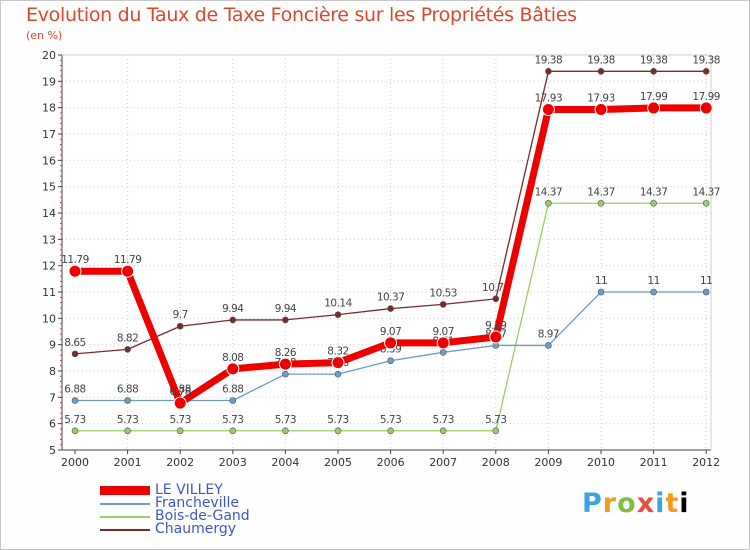  I want to click on data-label: 9.7, so click(180, 315).